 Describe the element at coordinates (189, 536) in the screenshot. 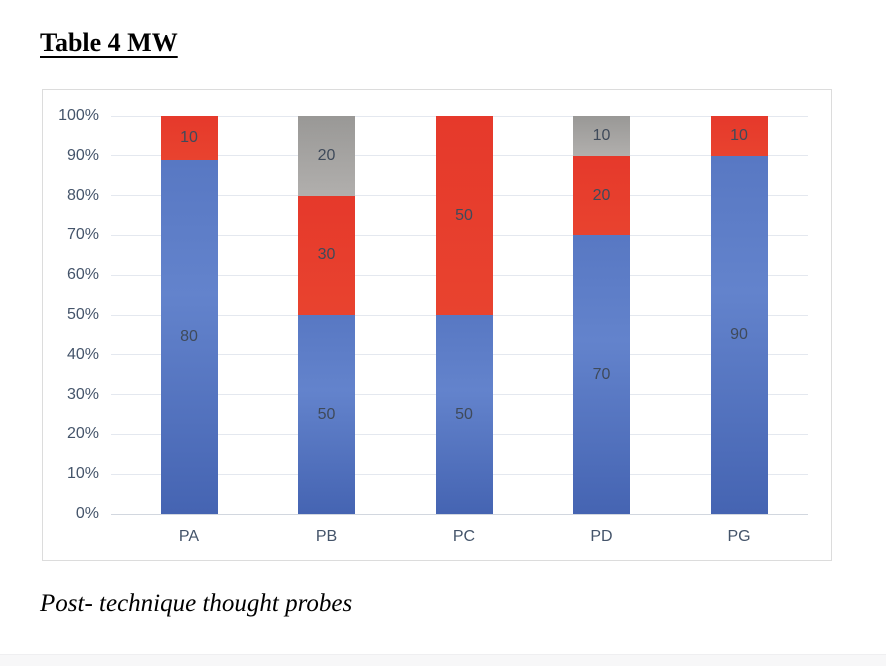

I see `category-label: PA` at that location.